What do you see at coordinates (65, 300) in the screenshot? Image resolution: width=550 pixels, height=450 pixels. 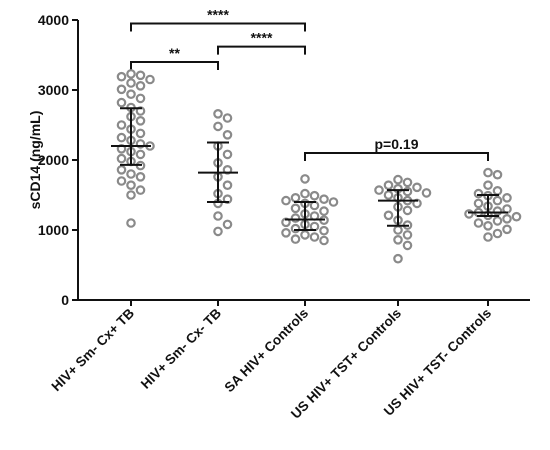 I see `y-tick-label: 0` at bounding box center [65, 300].